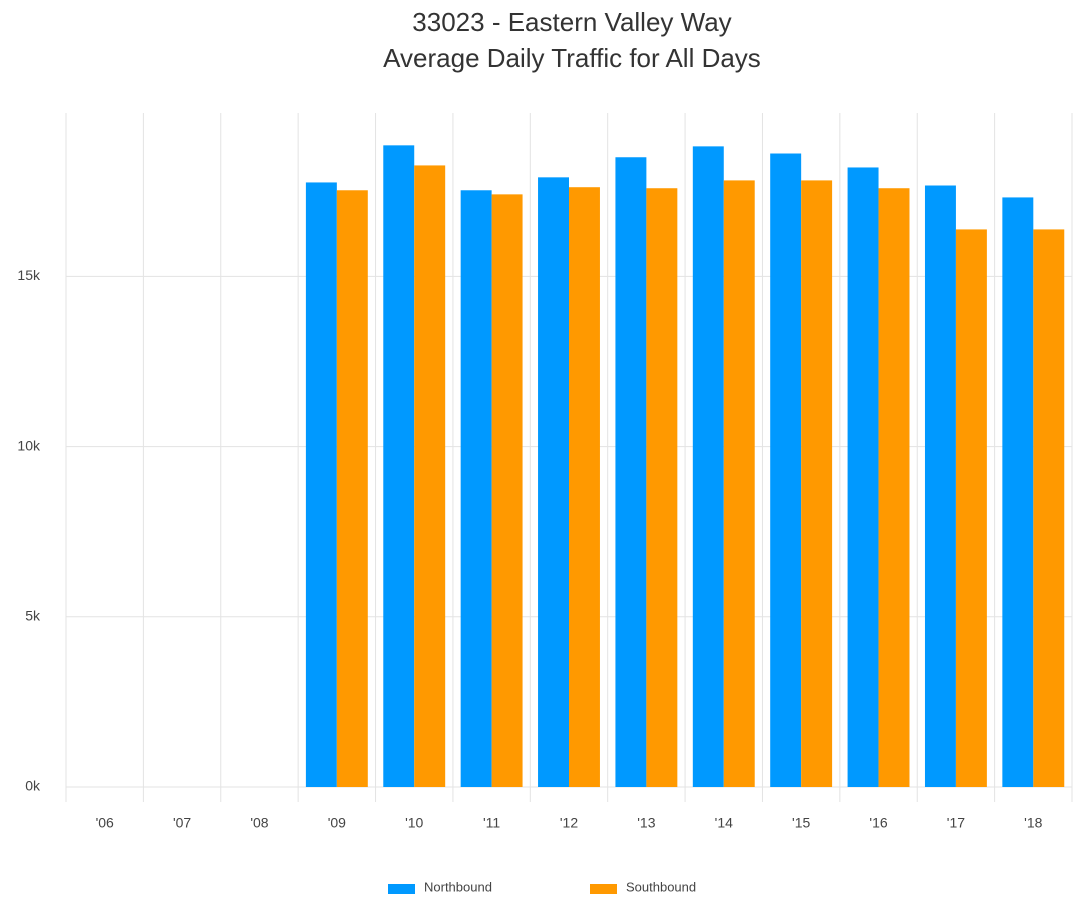  I want to click on x-tick-label: '08, so click(259, 823).